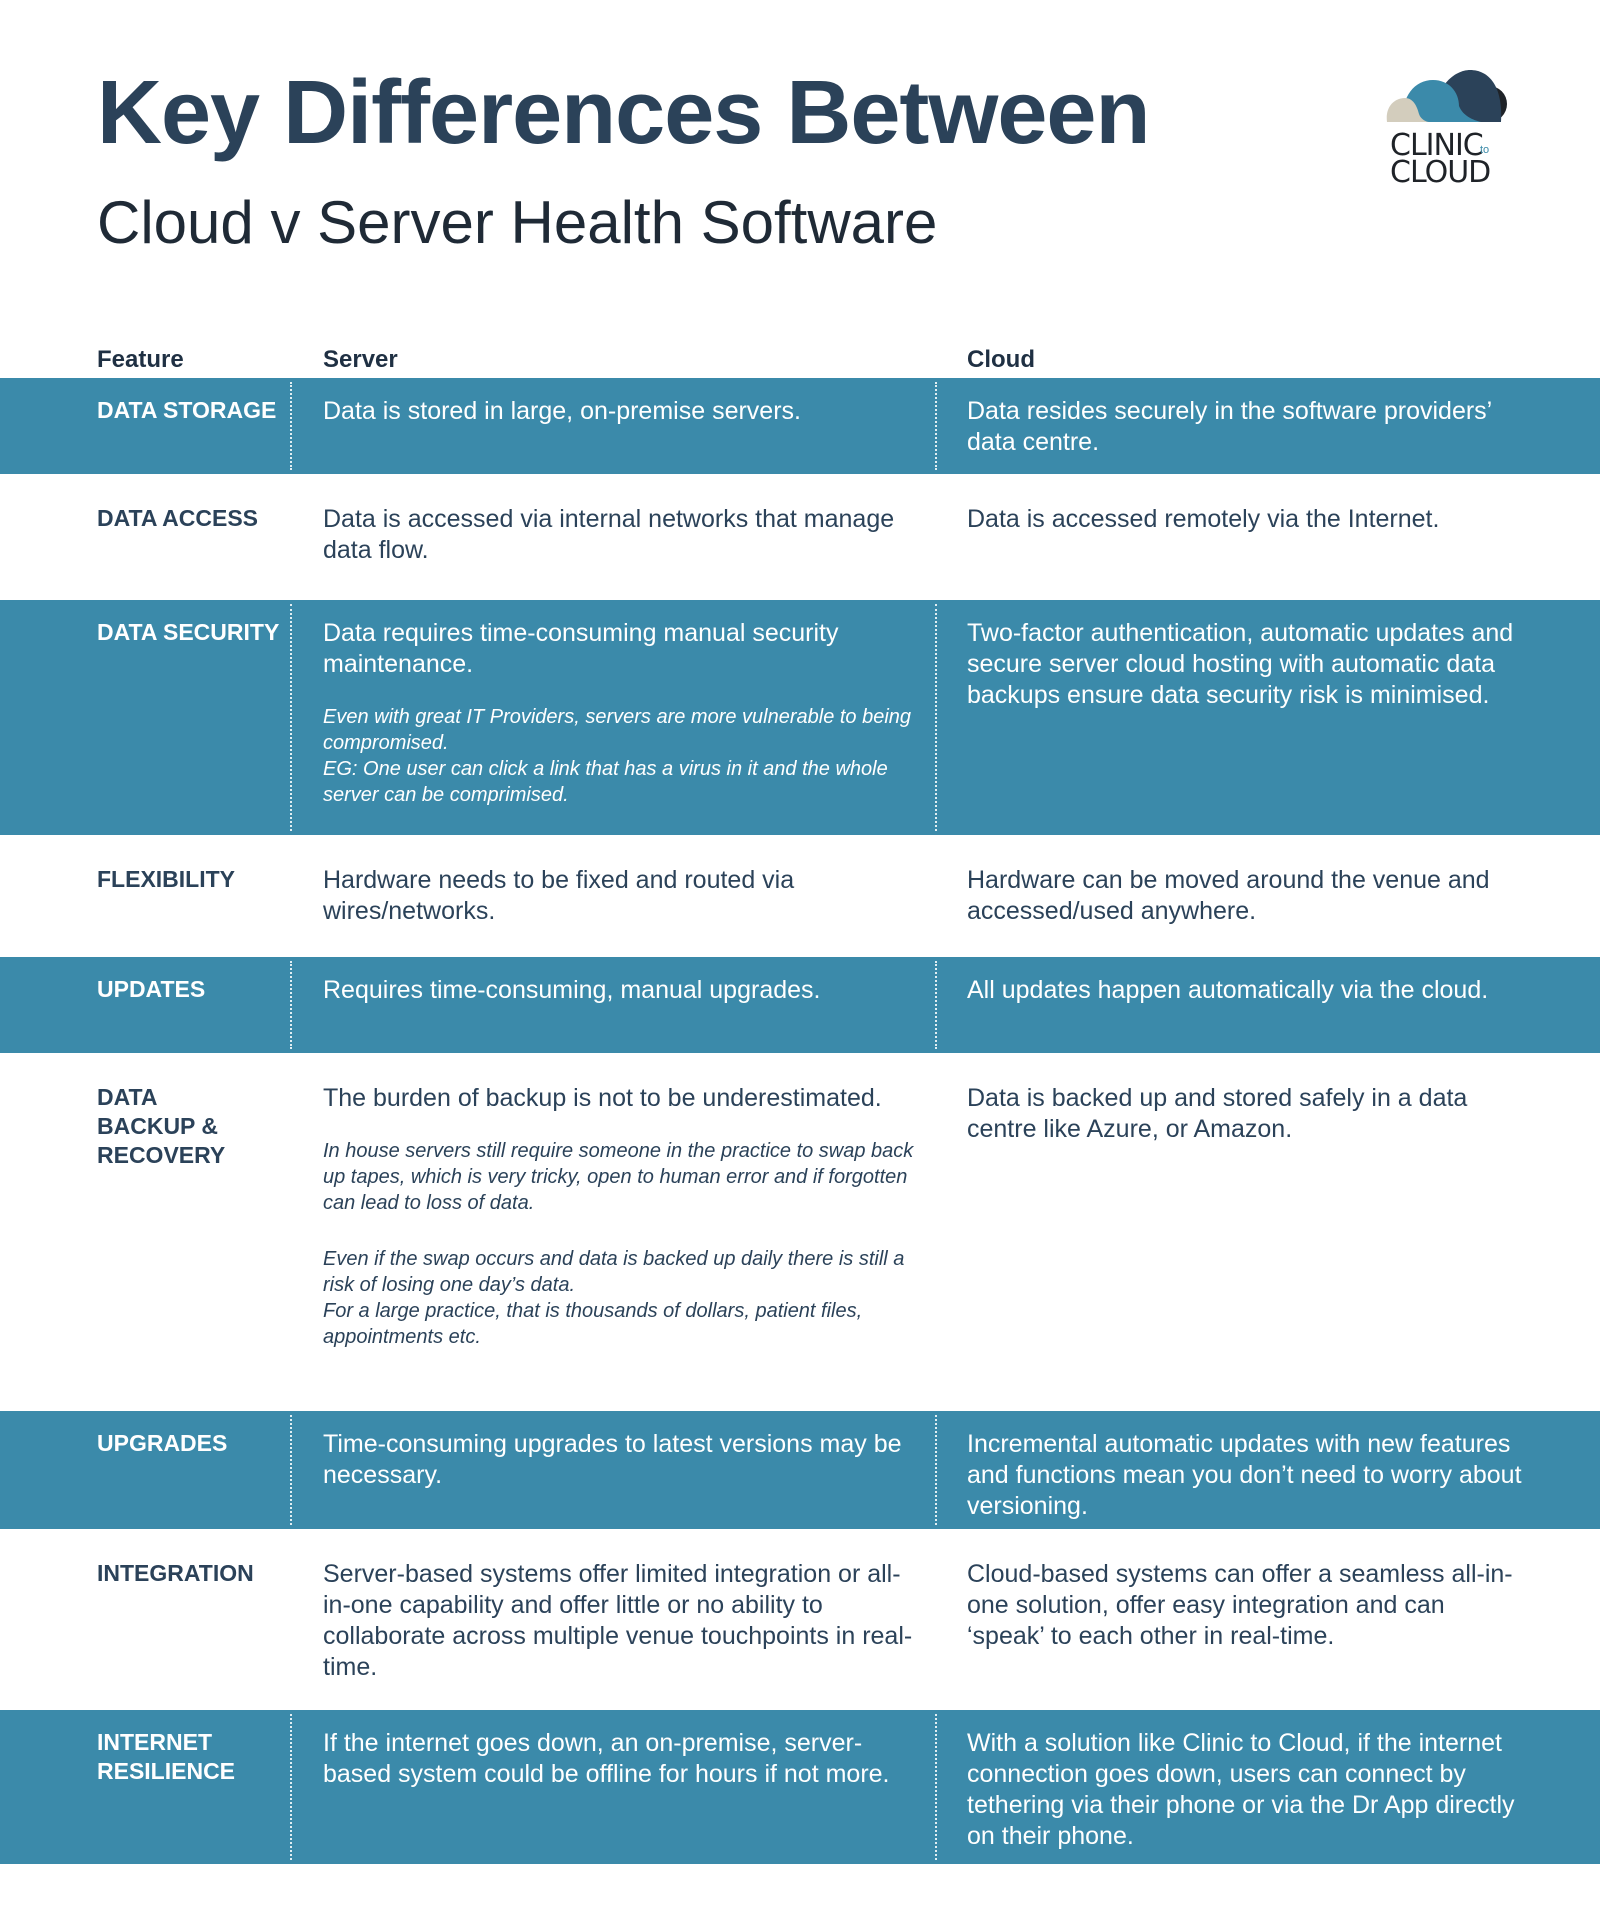 This screenshot has height=1920, width=1600. What do you see at coordinates (1001, 359) in the screenshot?
I see `column-header-cloud: Cloud` at bounding box center [1001, 359].